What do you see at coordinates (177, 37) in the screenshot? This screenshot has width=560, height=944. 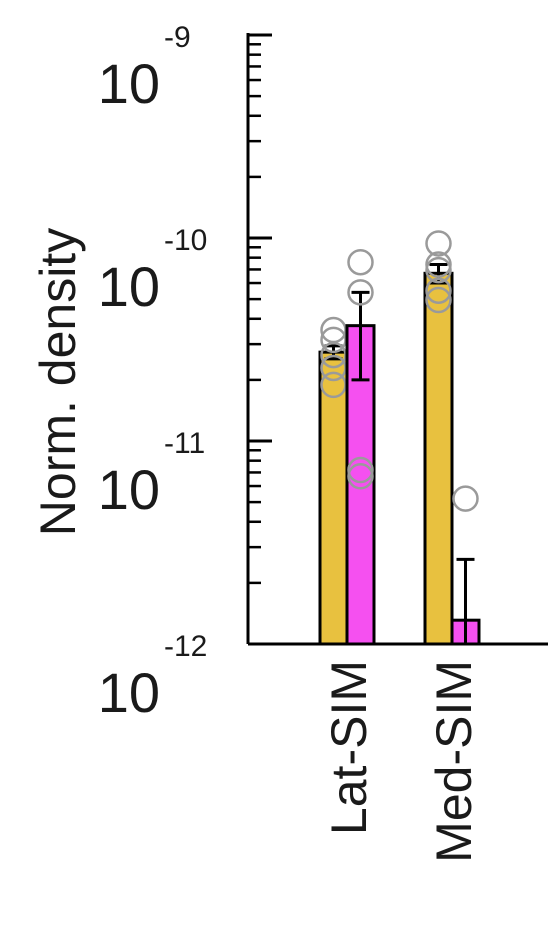 I see `y-tick-exponent: -9` at bounding box center [177, 37].